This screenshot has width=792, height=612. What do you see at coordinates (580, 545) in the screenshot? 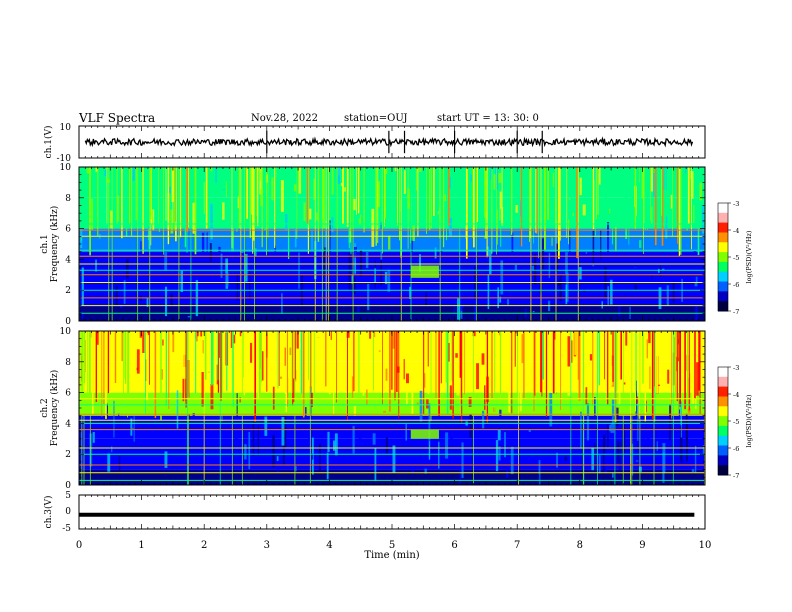
I see `x-tick-label: 8` at bounding box center [580, 545].